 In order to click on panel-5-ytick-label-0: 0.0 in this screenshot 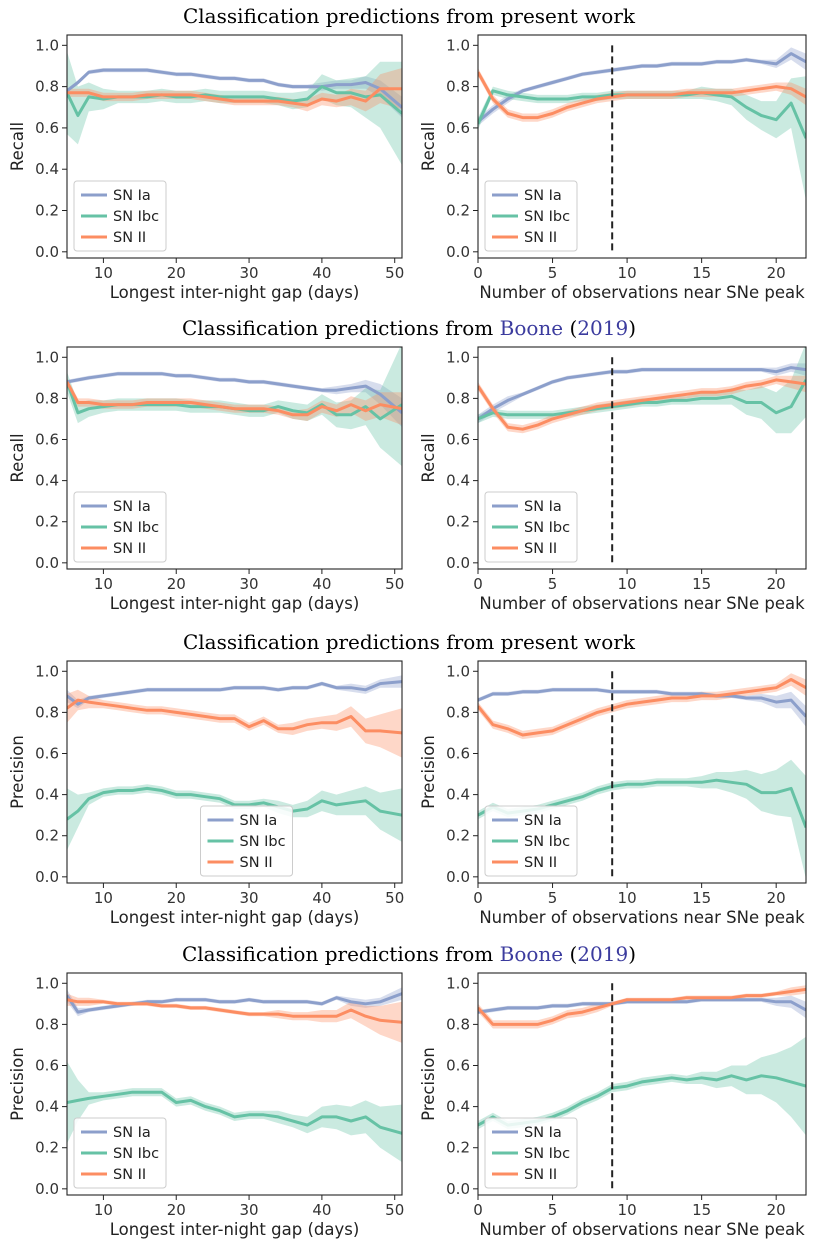, I will do `click(47, 877)`.